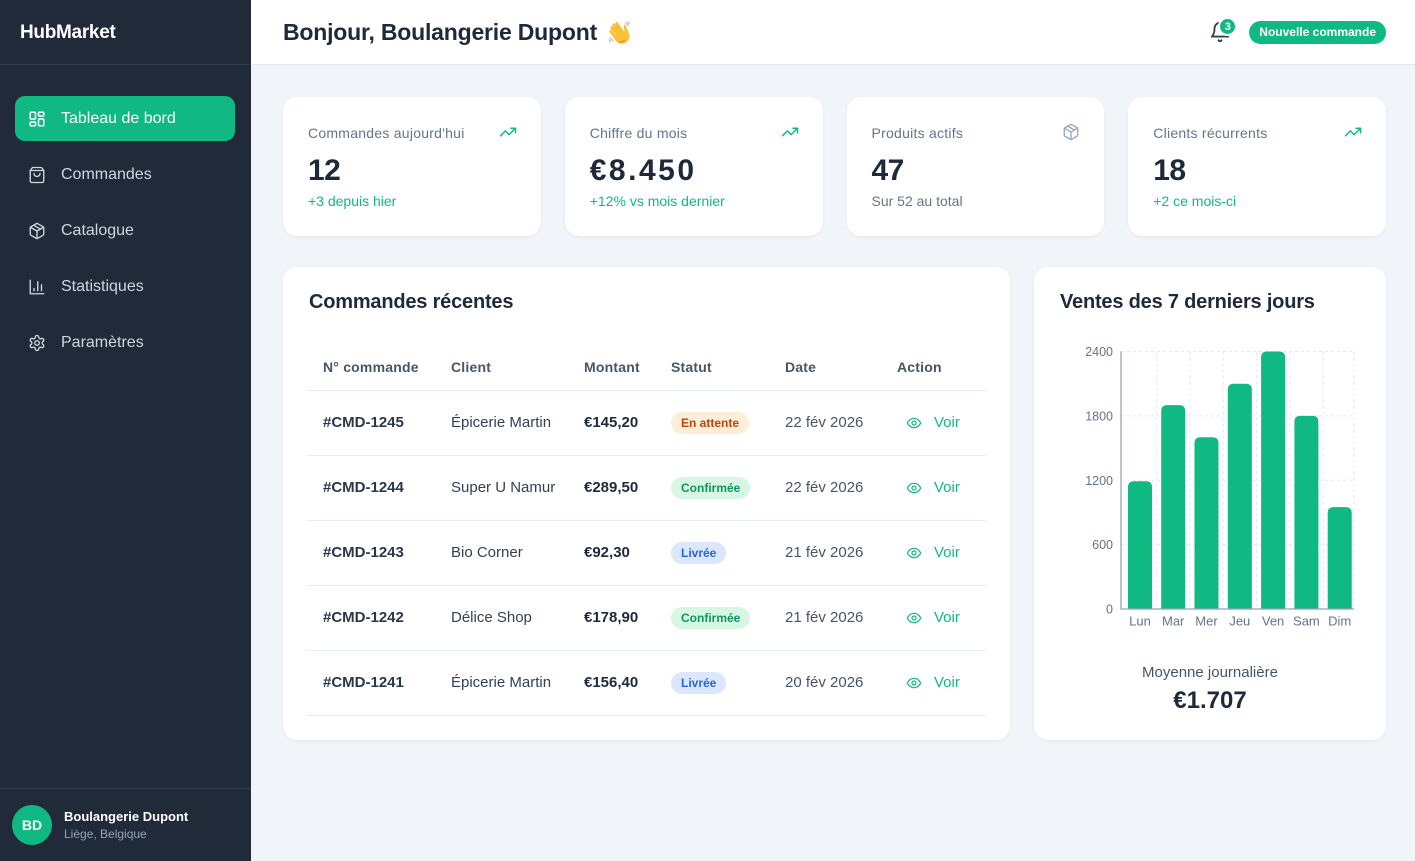  Describe the element at coordinates (1099, 352) in the screenshot. I see `svg-text: 2400` at that location.